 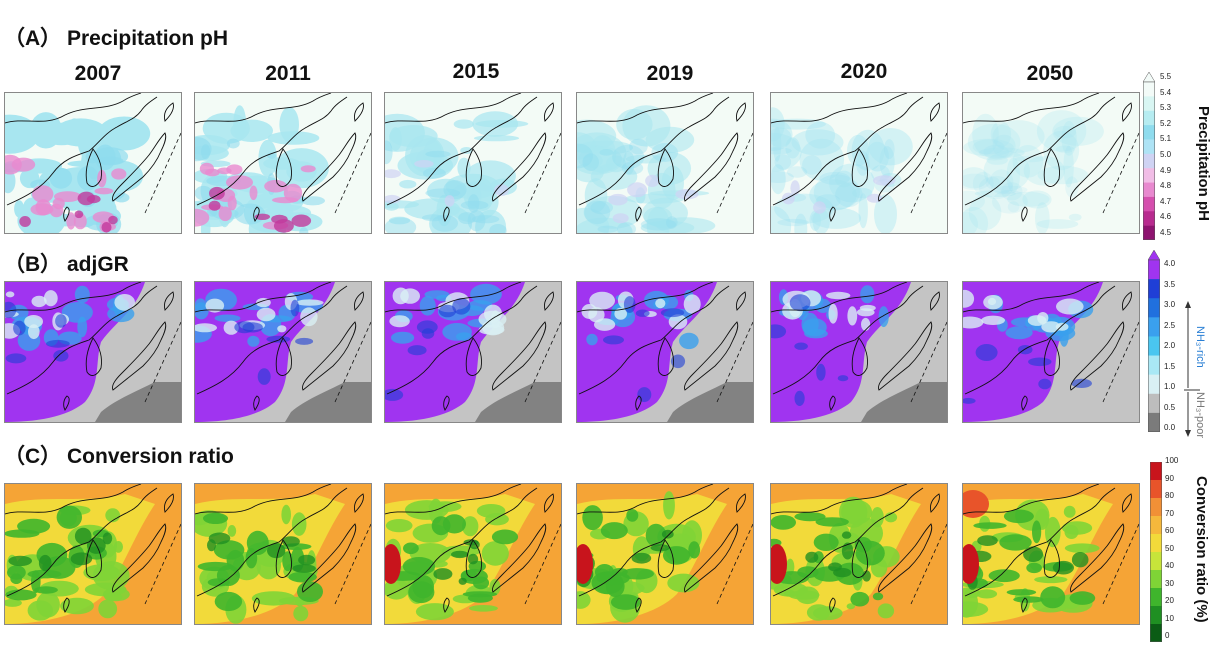 I want to click on map-ph-2011, so click(x=283, y=163).